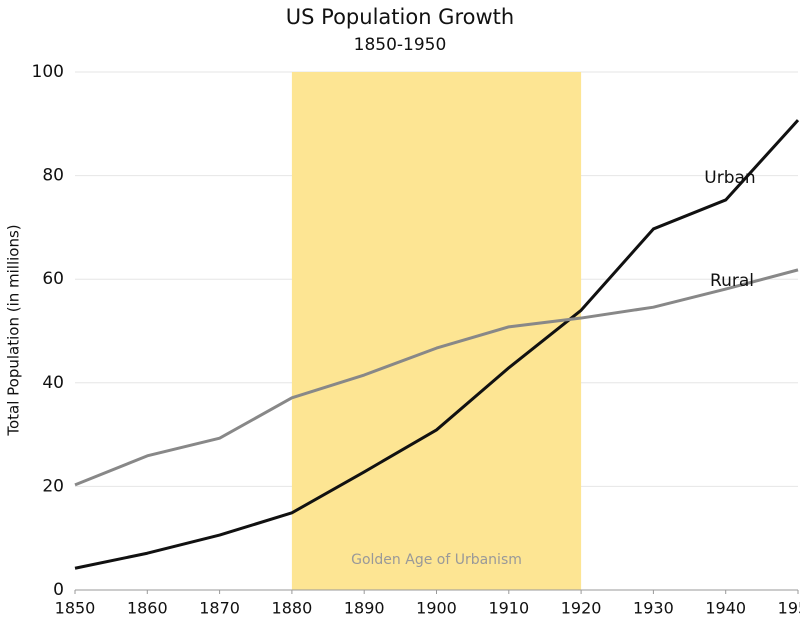  I want to click on x-tick-label: 1950, so click(789, 608).